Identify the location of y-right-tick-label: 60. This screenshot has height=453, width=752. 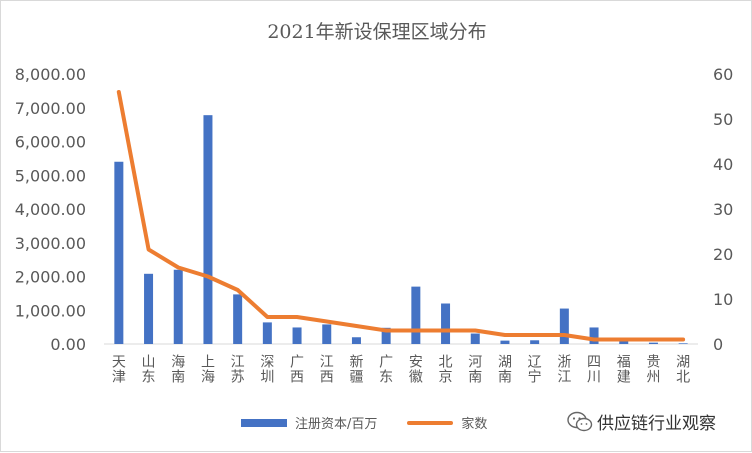
(723, 74).